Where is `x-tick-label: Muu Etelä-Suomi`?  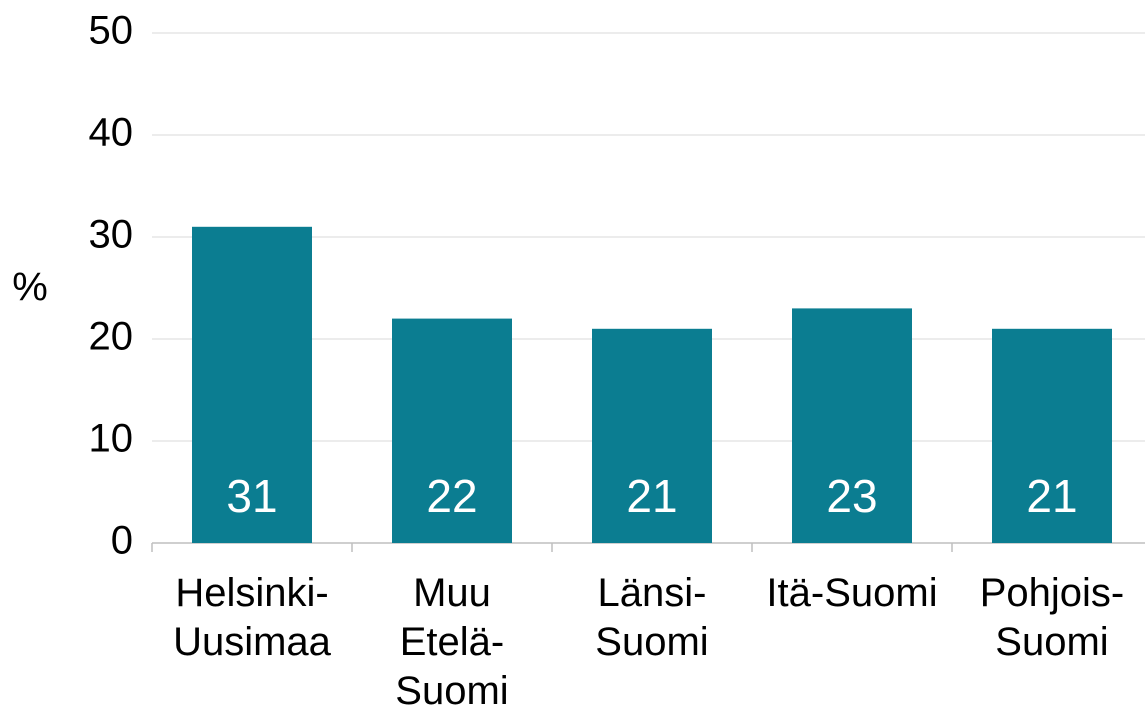
x-tick-label: Muu Etelä-Suomi is located at coordinates (451, 638).